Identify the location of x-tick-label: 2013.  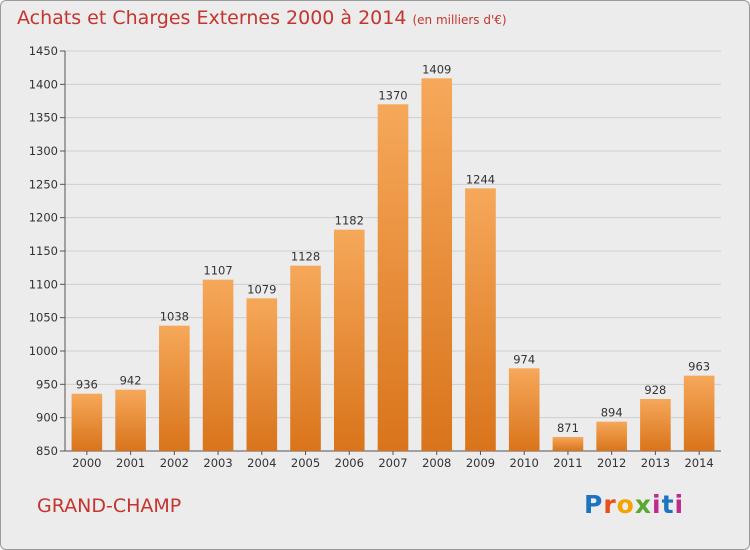
(655, 463).